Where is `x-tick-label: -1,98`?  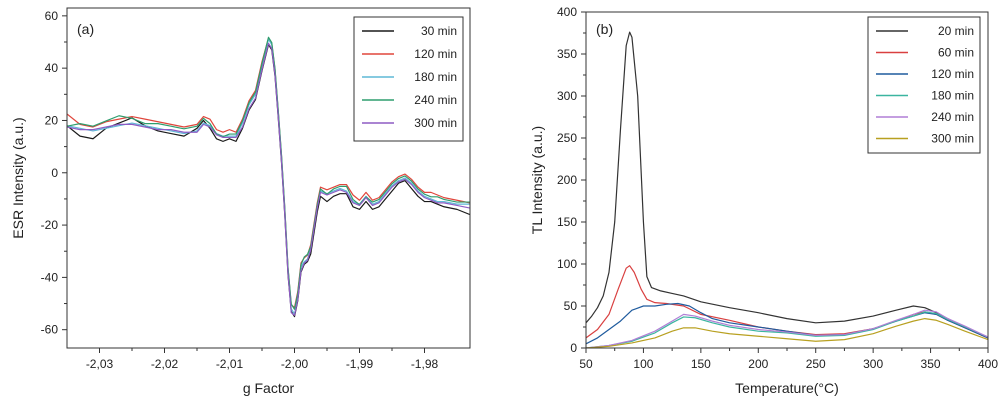
x-tick-label: -1,98 is located at coordinates (425, 364).